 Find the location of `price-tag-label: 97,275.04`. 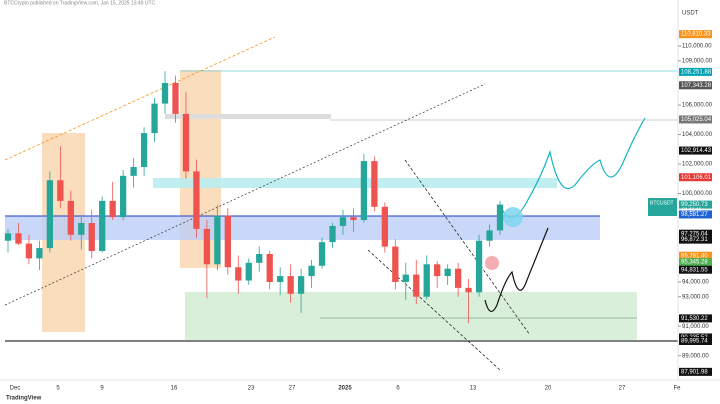

price-tag-label: 97,275.04 is located at coordinates (694, 234).